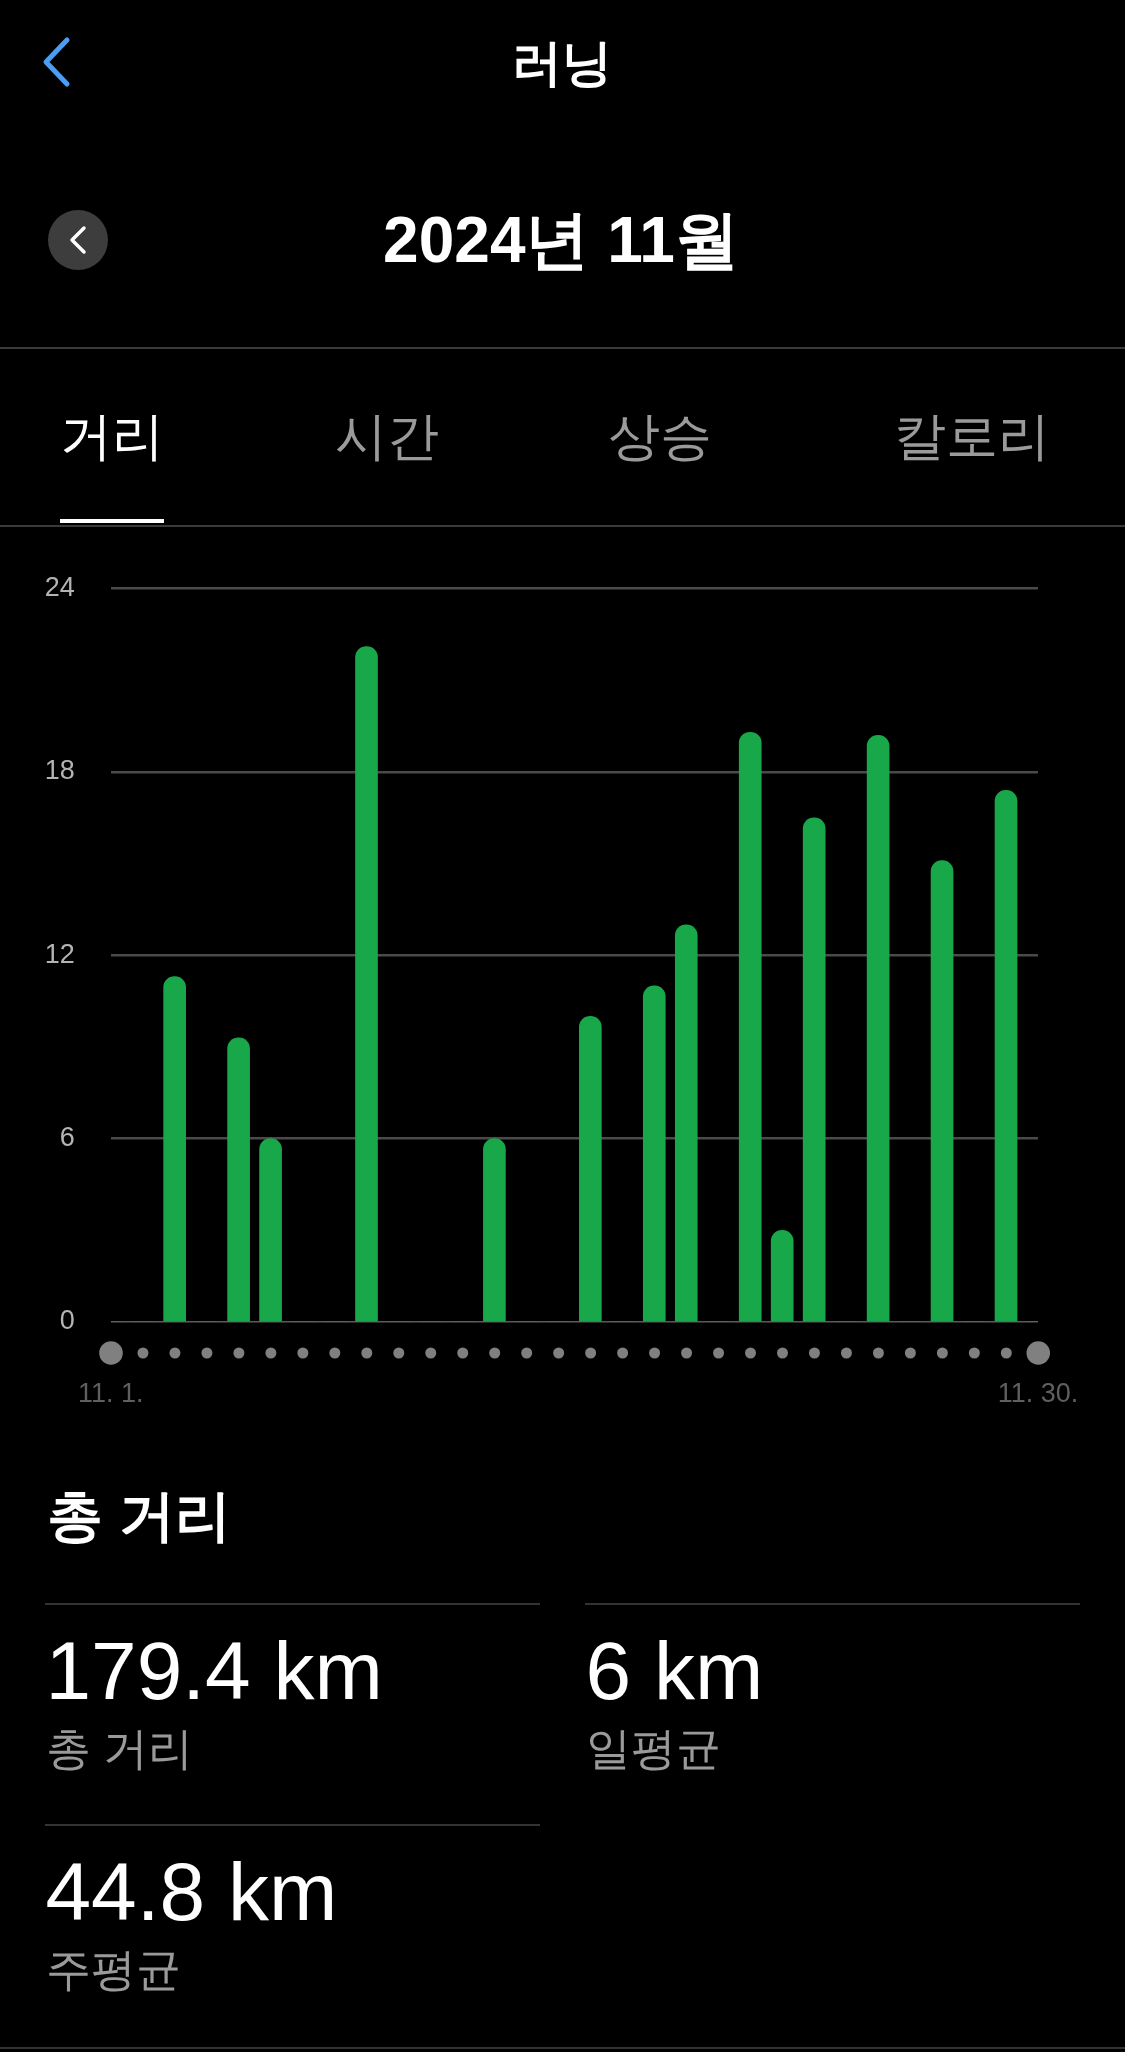 This screenshot has width=1125, height=2052. Describe the element at coordinates (59, 953) in the screenshot. I see `y-tick-label: 12` at that location.